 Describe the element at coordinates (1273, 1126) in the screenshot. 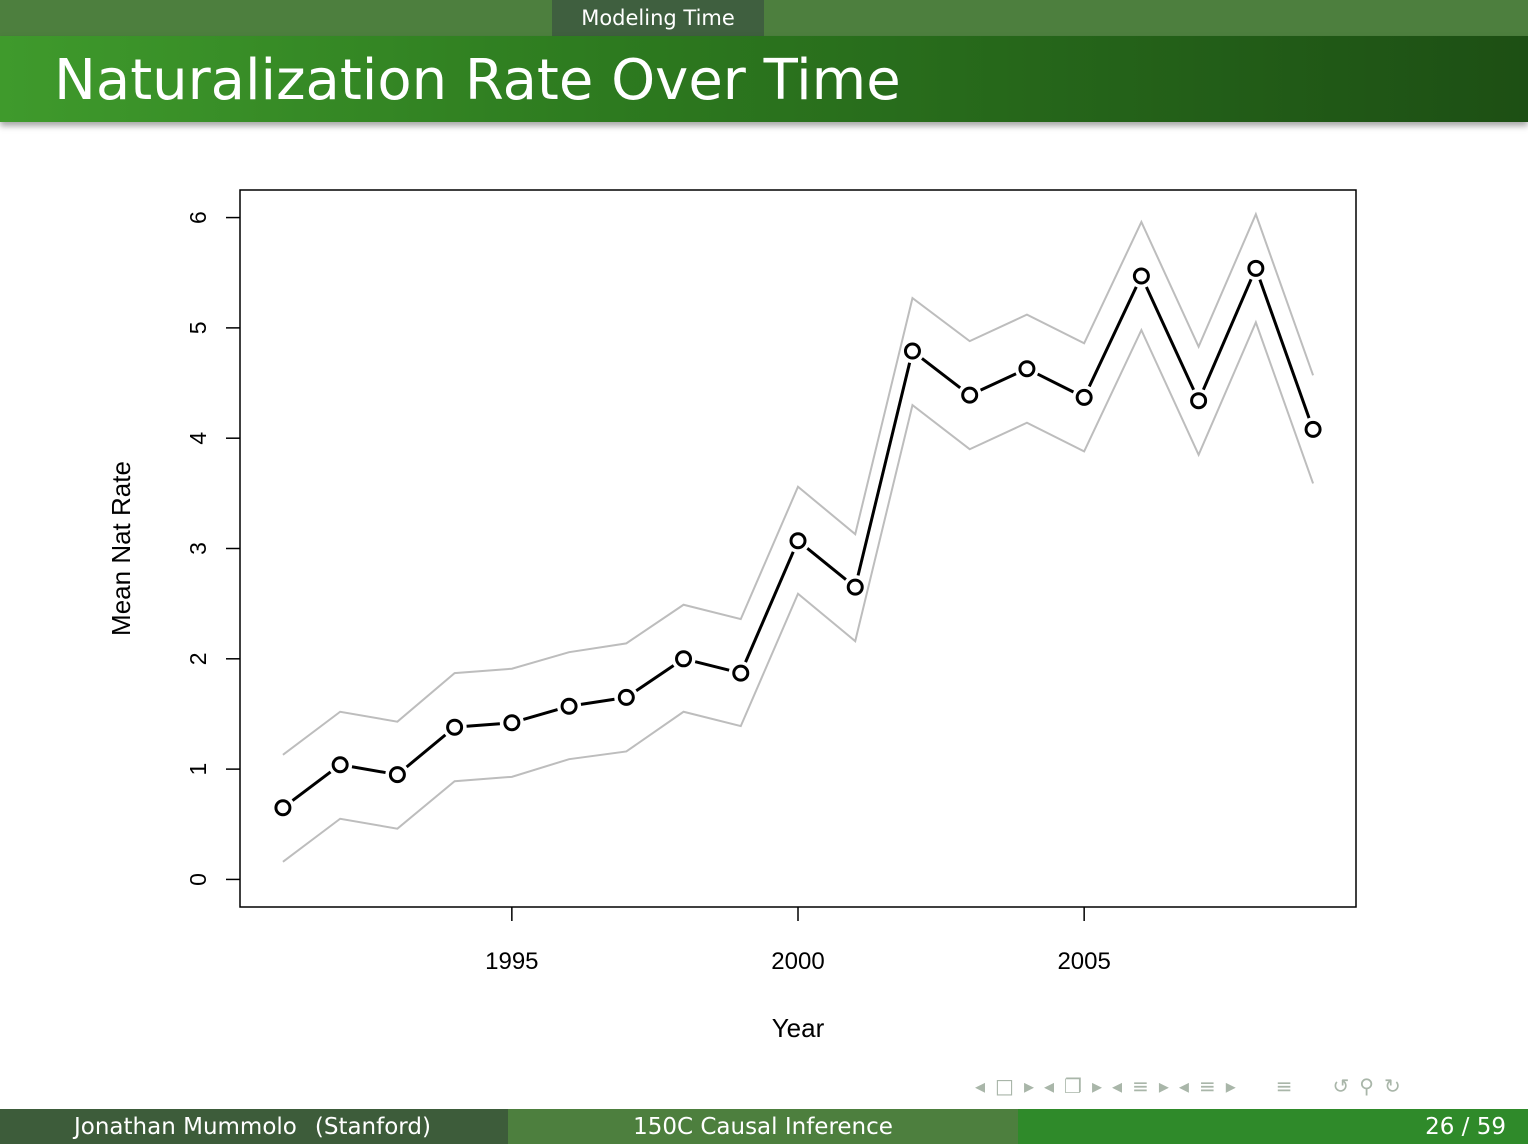

I see `footer-page-box: 26 / 59` at that location.